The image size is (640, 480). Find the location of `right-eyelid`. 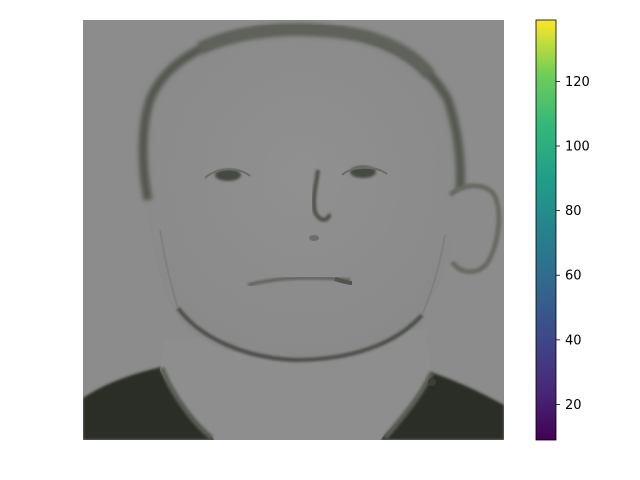

right-eyelid is located at coordinates (364, 171).